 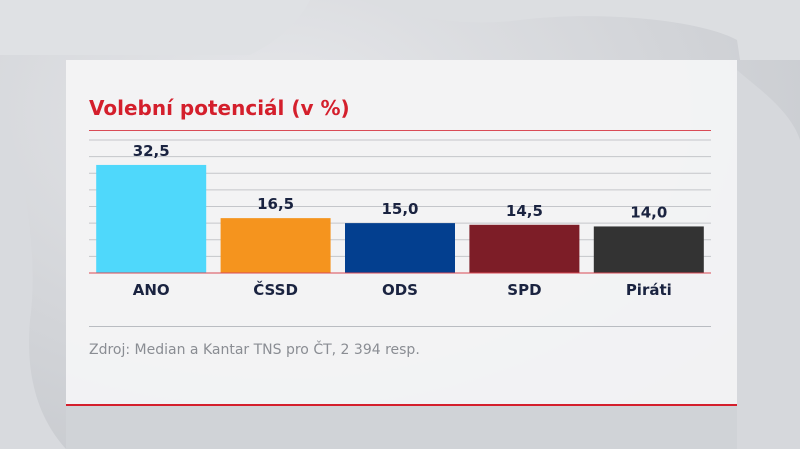 What do you see at coordinates (524, 248) in the screenshot?
I see `bar-spd` at bounding box center [524, 248].